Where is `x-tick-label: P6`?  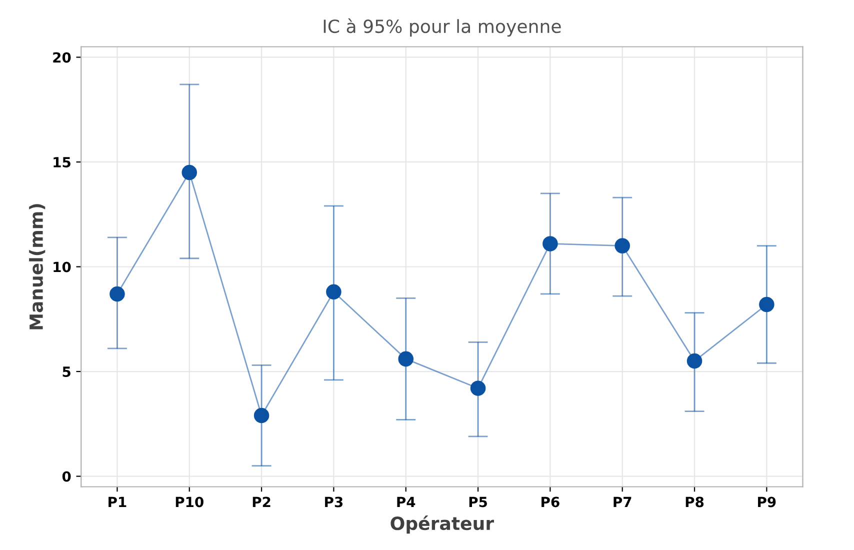 x-tick-label: P6 is located at coordinates (551, 502).